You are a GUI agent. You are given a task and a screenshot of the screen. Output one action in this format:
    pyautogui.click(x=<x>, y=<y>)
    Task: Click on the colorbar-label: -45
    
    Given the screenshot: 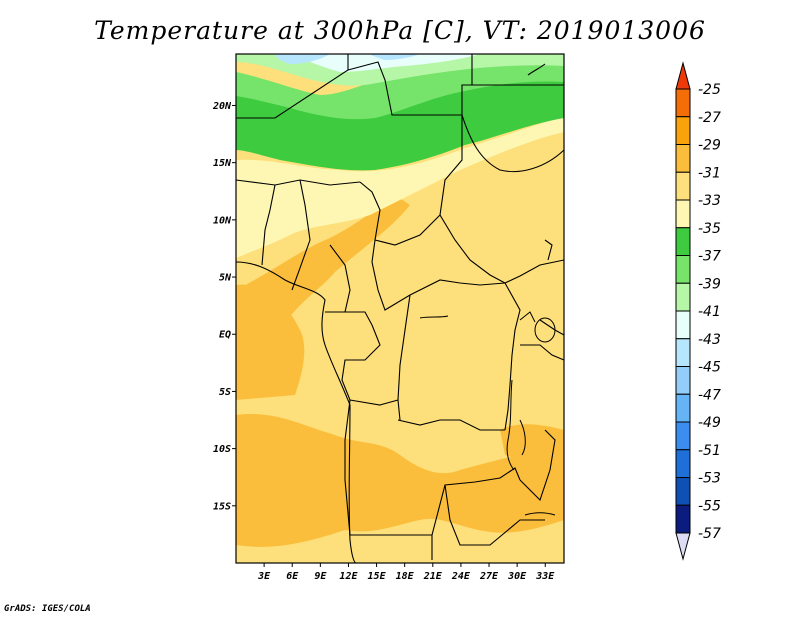 What is the action you would take?
    pyautogui.click(x=709, y=368)
    